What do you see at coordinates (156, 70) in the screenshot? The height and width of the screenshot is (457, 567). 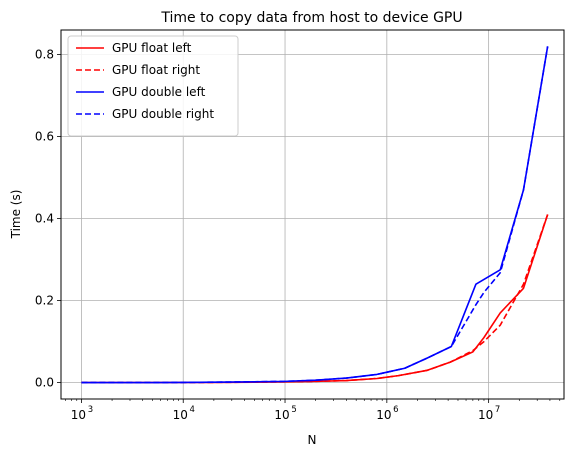 I see `legend-label: GPU float right` at bounding box center [156, 70].